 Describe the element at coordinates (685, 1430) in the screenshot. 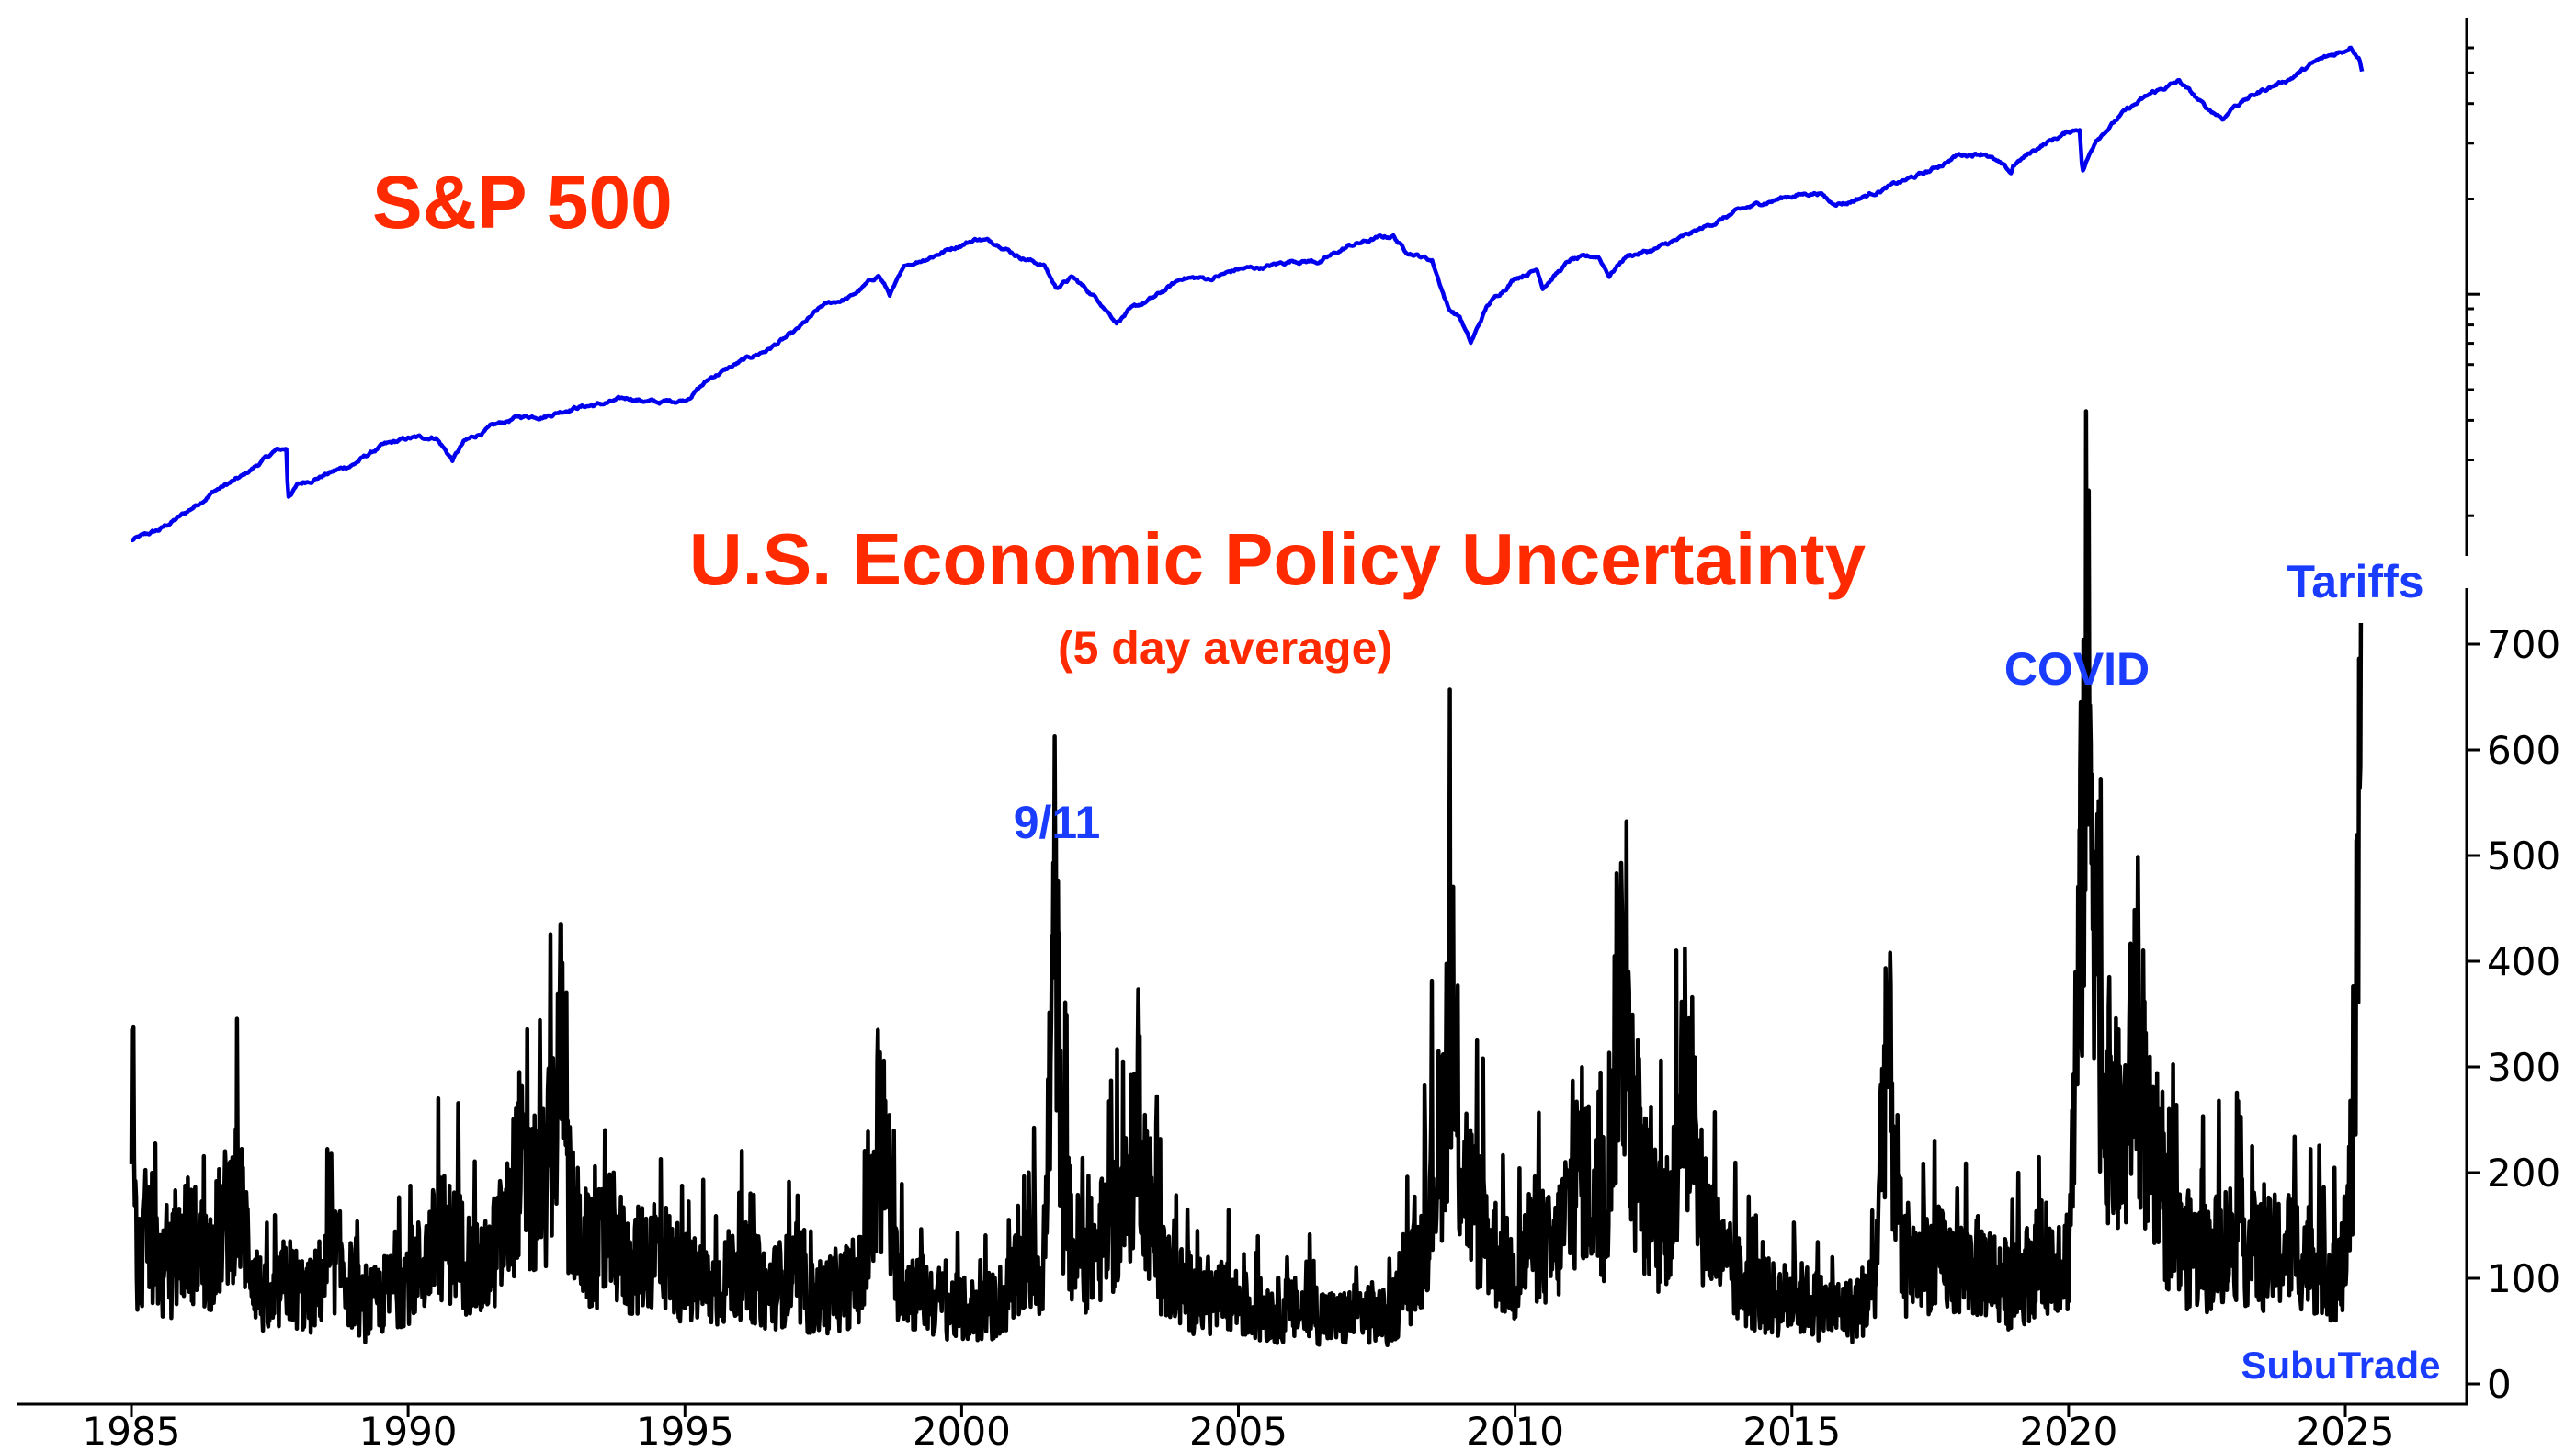

I see `x-tick-label: 1995` at that location.